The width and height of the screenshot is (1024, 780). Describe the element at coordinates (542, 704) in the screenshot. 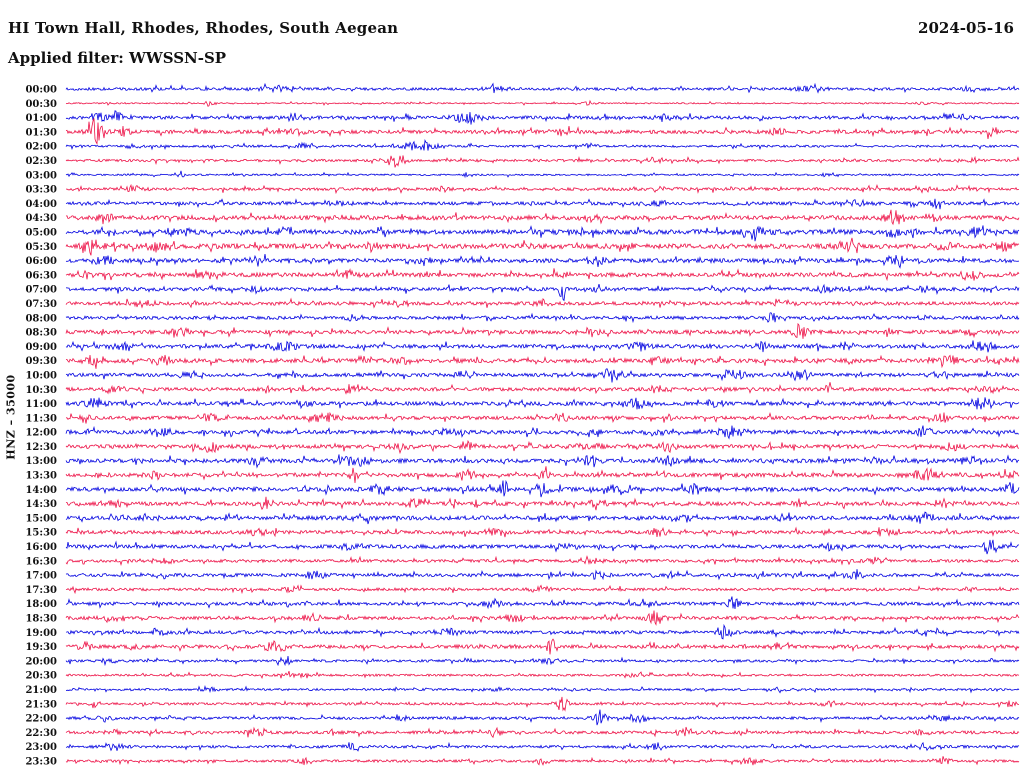

I see `trace-21:30` at that location.